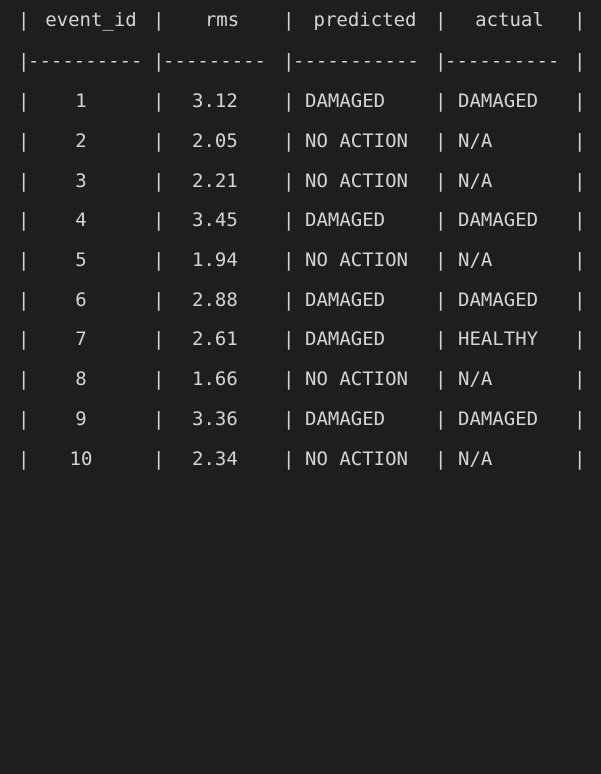  Describe the element at coordinates (300, 181) in the screenshot. I see `table-row: | 3 | 2.21 | NO ACTION | N/A |` at that location.